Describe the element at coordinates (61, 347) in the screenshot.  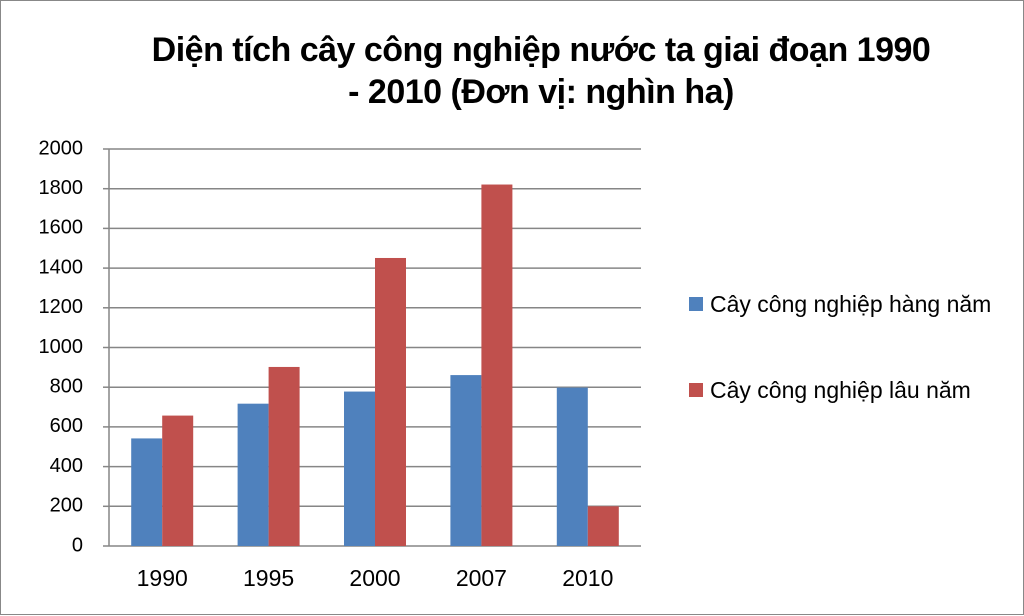
I see `y-tick-label: 1000` at that location.